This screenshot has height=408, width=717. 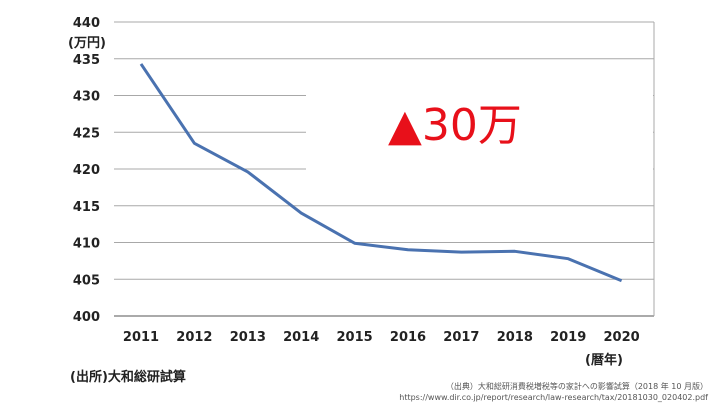 What do you see at coordinates (568, 337) in the screenshot?
I see `x-tick-label: 2019` at bounding box center [568, 337].